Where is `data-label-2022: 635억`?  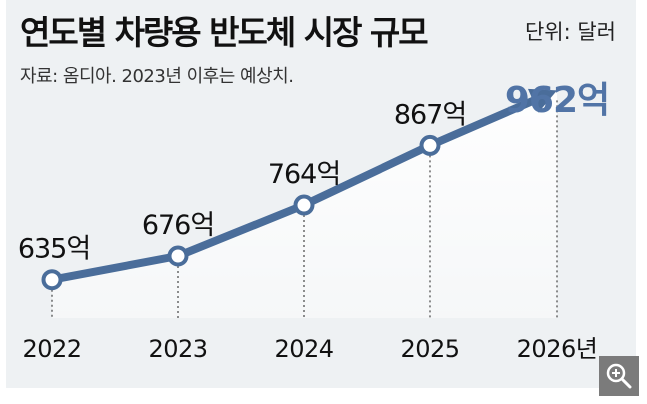 data-label-2022: 635억 is located at coordinates (54, 249).